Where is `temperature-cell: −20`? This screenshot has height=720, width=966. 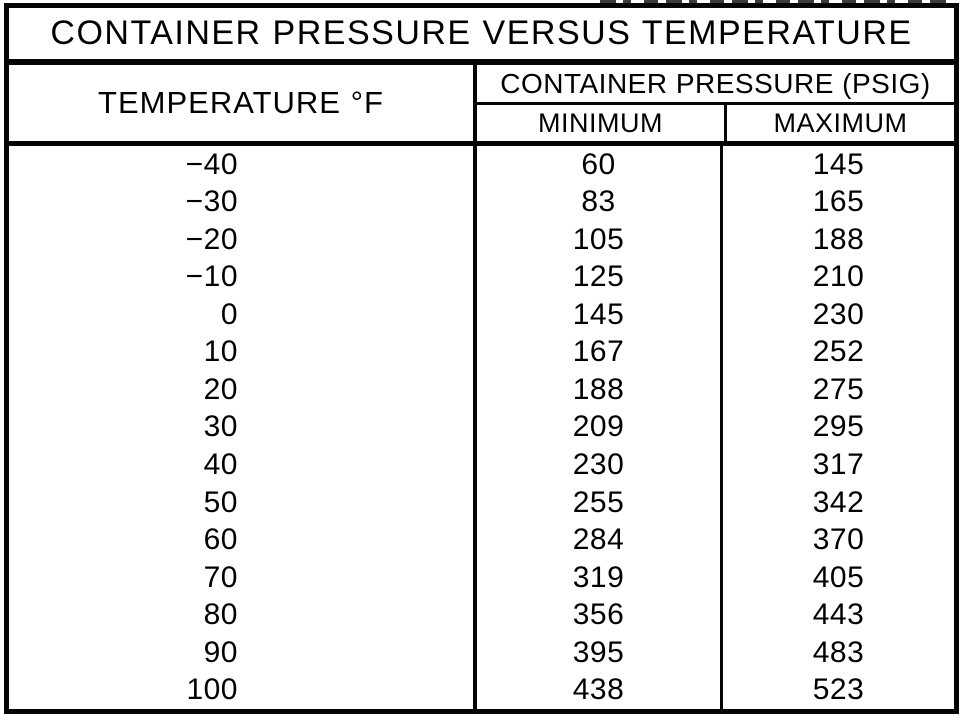 temperature-cell: −20 is located at coordinates (211, 239).